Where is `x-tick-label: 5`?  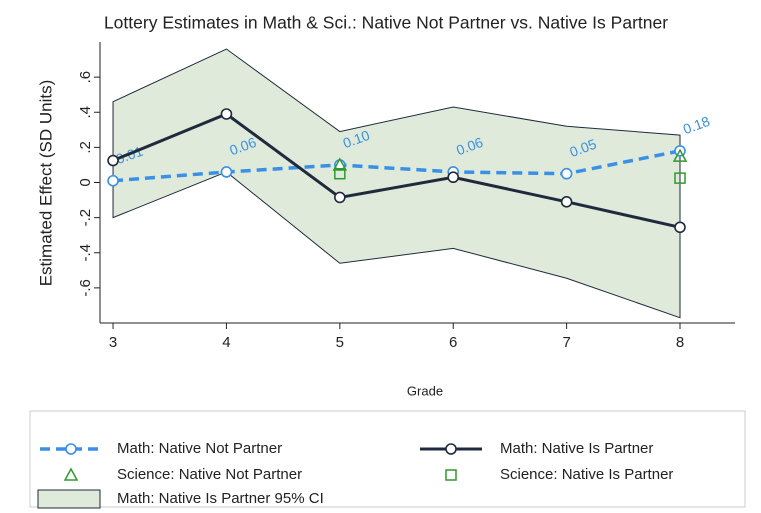 x-tick-label: 5 is located at coordinates (340, 342).